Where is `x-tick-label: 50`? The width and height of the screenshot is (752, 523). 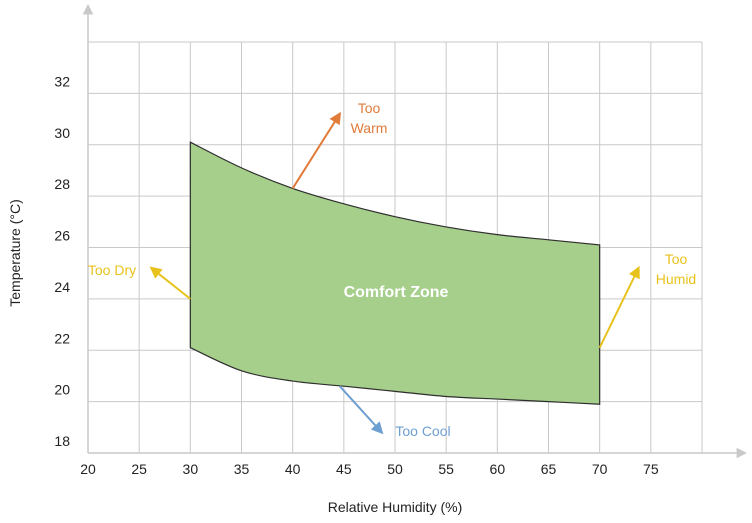
x-tick-label: 50 is located at coordinates (395, 469).